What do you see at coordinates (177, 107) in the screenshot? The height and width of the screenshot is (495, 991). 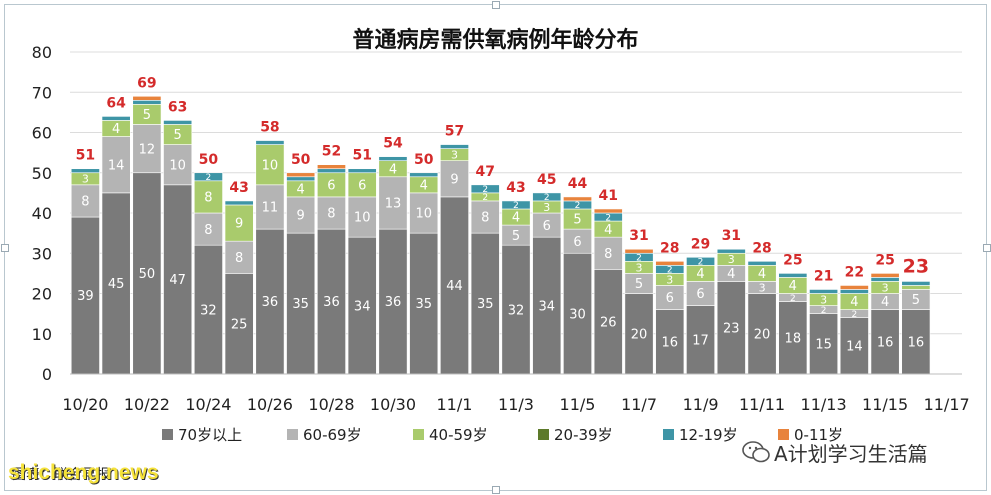 I see `total-label: 63` at bounding box center [177, 107].